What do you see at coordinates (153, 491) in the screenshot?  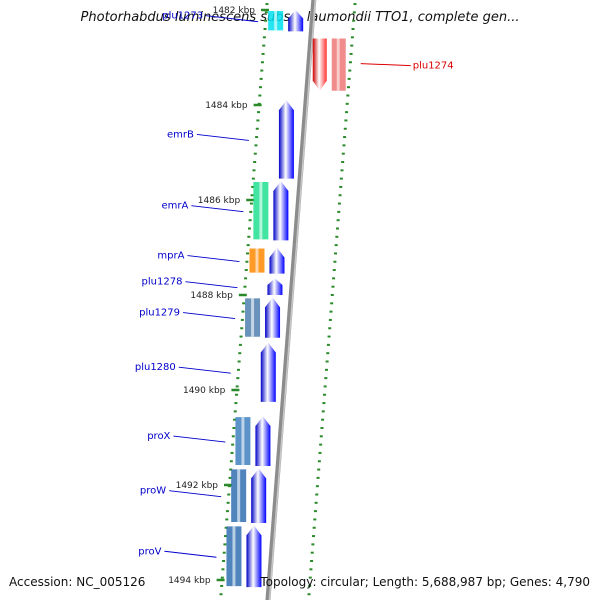 I see `gene-label: proW` at bounding box center [153, 491].